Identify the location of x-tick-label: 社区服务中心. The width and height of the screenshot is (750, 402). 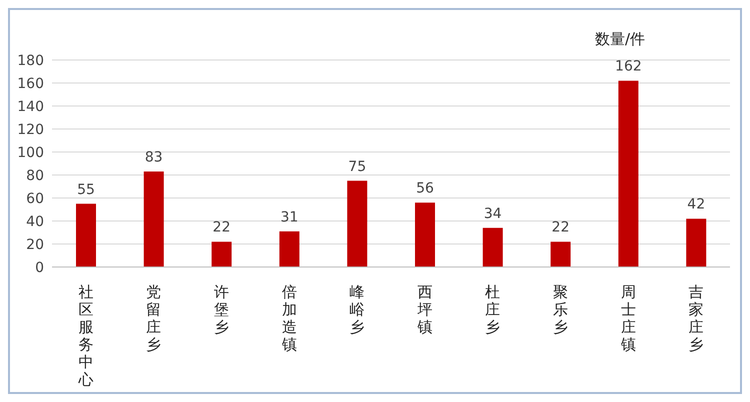
(85, 335).